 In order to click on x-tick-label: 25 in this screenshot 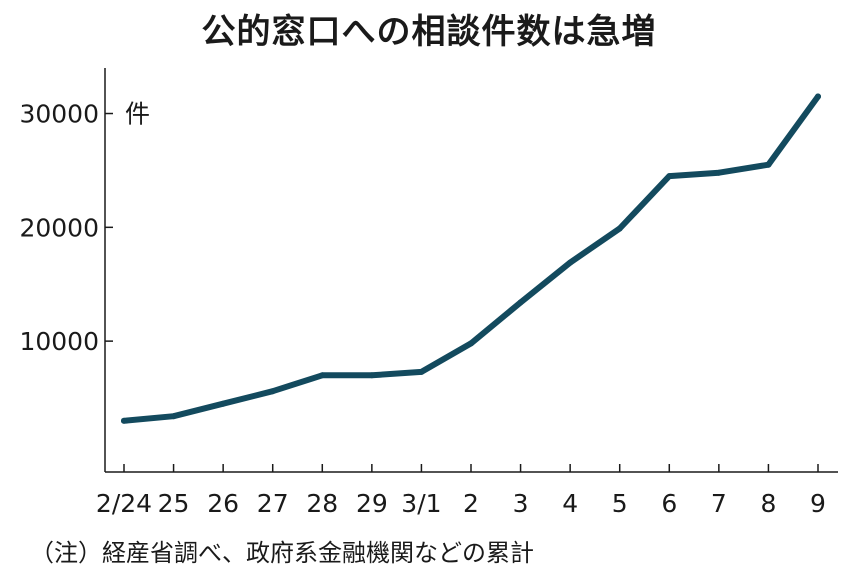, I will do `click(174, 503)`.